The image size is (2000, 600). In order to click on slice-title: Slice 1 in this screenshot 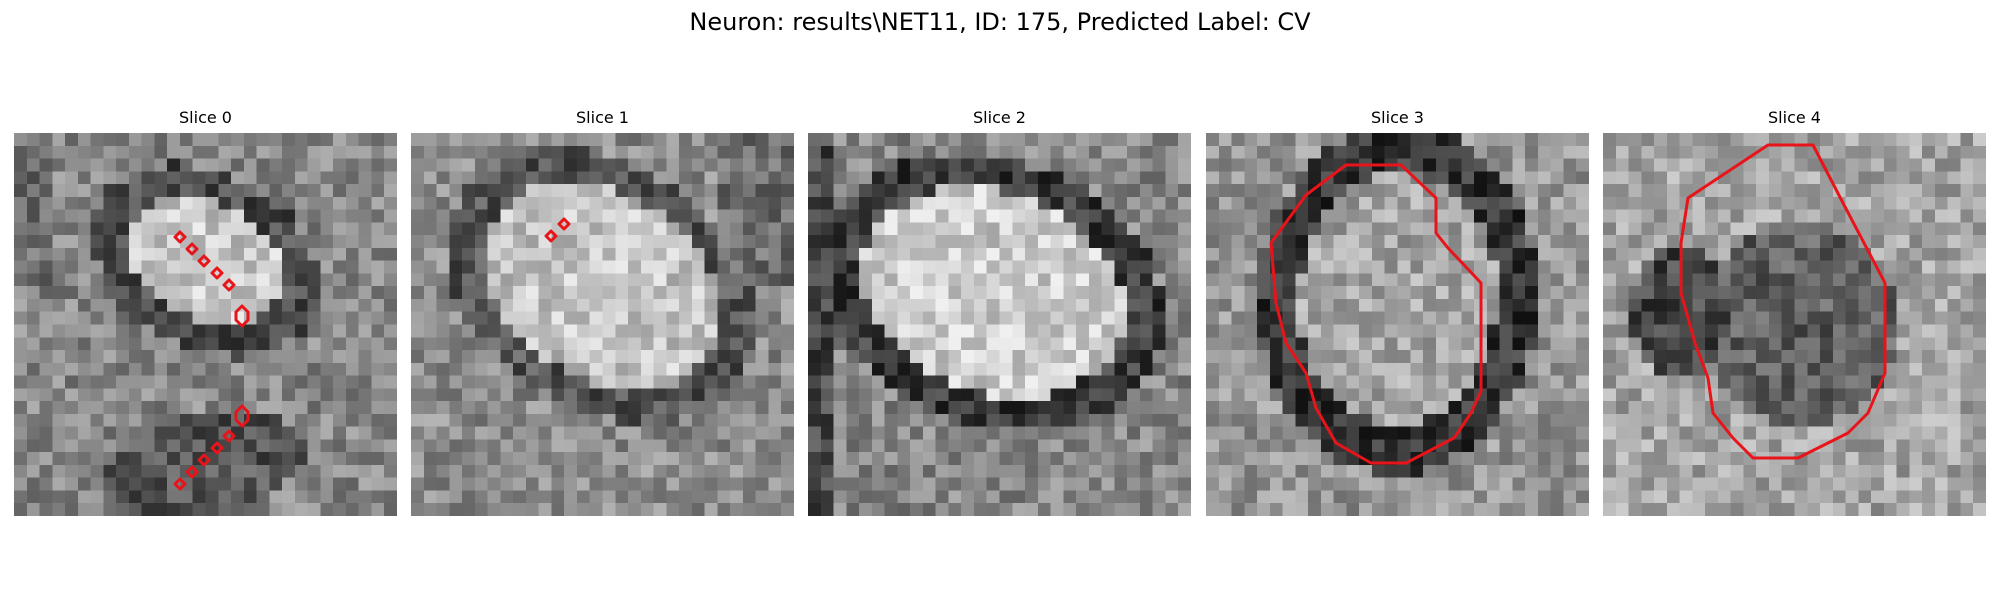, I will do `click(602, 117)`.